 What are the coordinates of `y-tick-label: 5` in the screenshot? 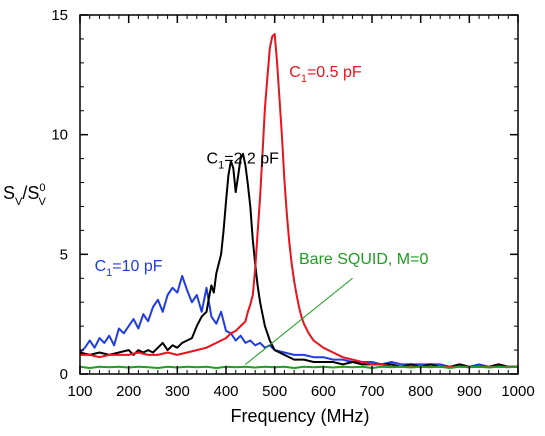 It's located at (64, 254).